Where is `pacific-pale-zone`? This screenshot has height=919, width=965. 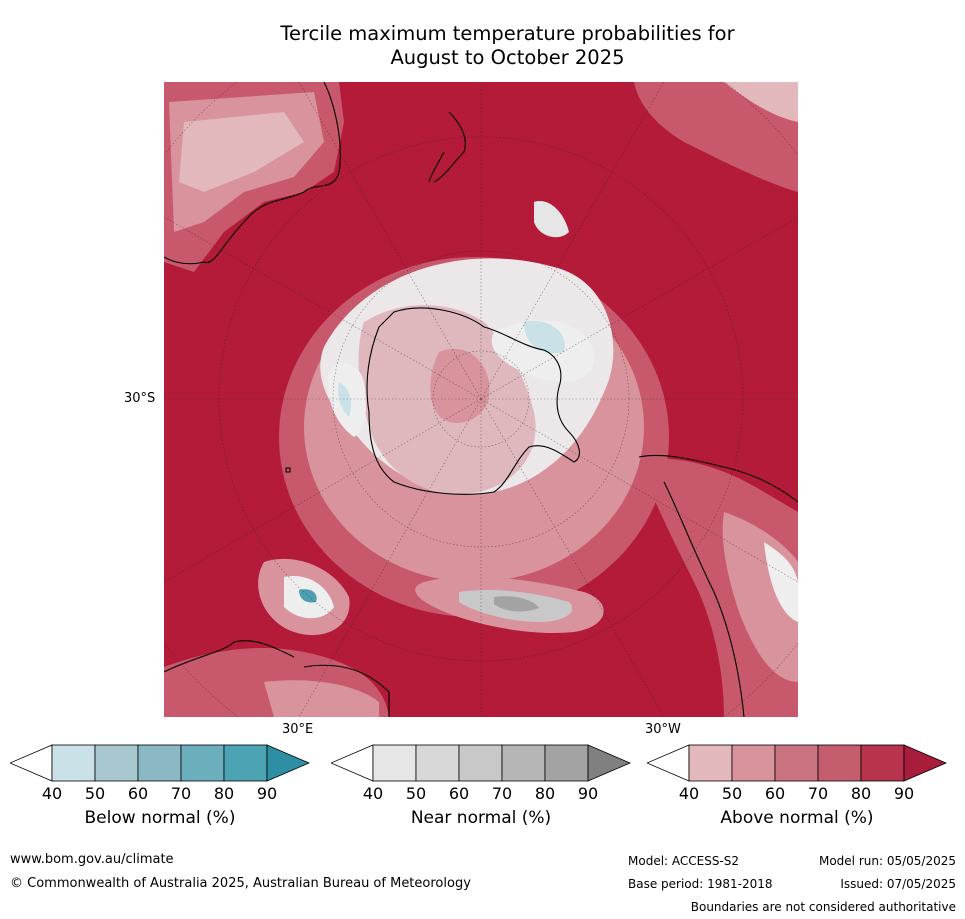
pacific-pale-zone is located at coordinates (761, 102).